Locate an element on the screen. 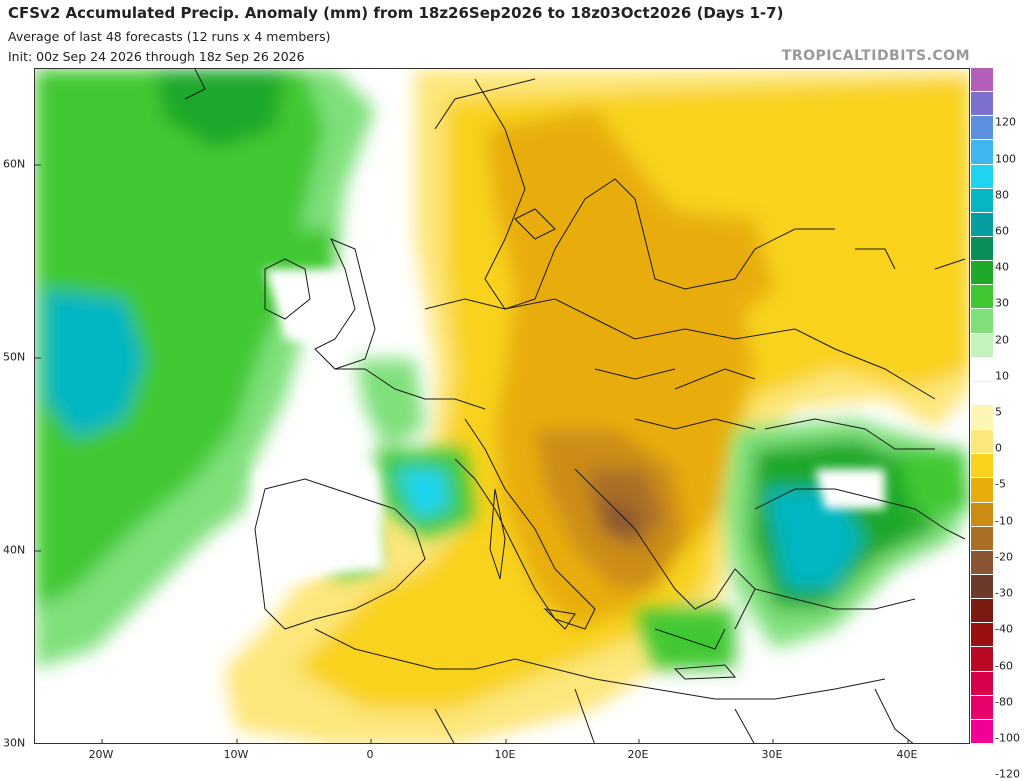  colorbar-label: 30 is located at coordinates (1002, 303).